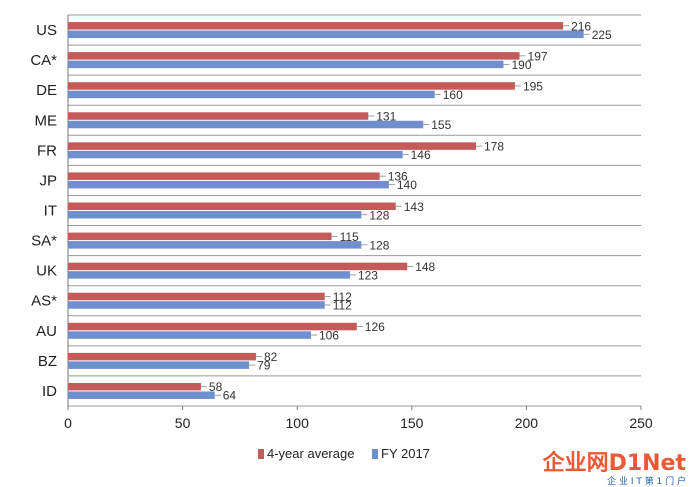 This screenshot has height=487, width=690. What do you see at coordinates (271, 357) in the screenshot?
I see `data-label: 82` at bounding box center [271, 357].